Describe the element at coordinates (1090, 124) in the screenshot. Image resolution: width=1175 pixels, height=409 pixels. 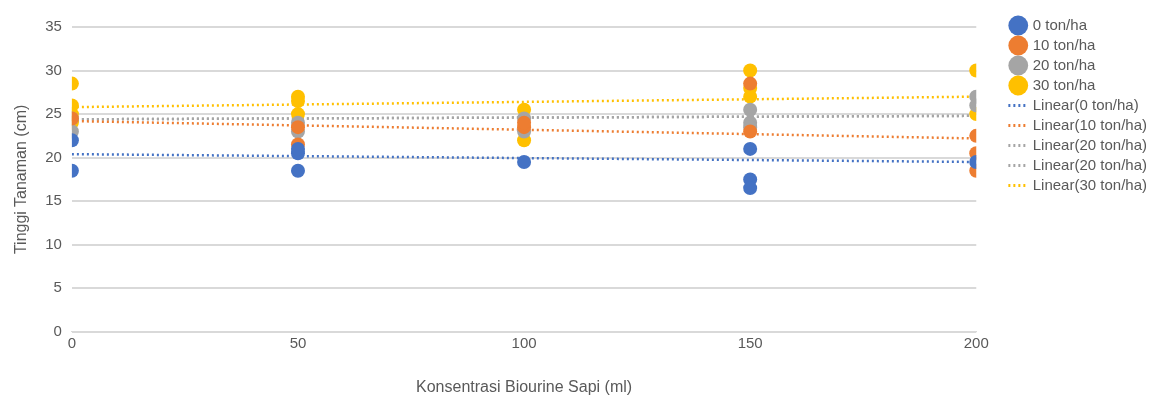
I see `legend-label: Linear(10 ton/ha)` at that location.